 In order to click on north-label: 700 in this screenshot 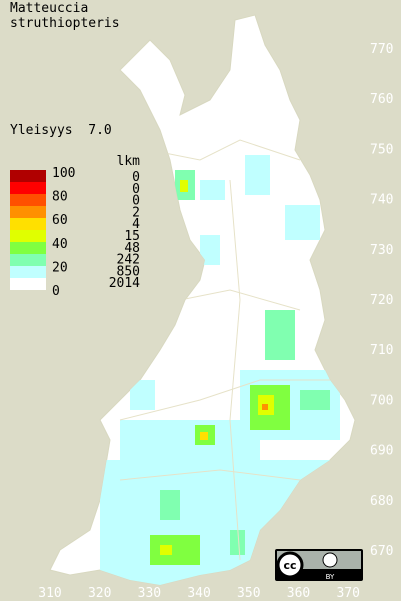, I will do `click(381, 400)`.